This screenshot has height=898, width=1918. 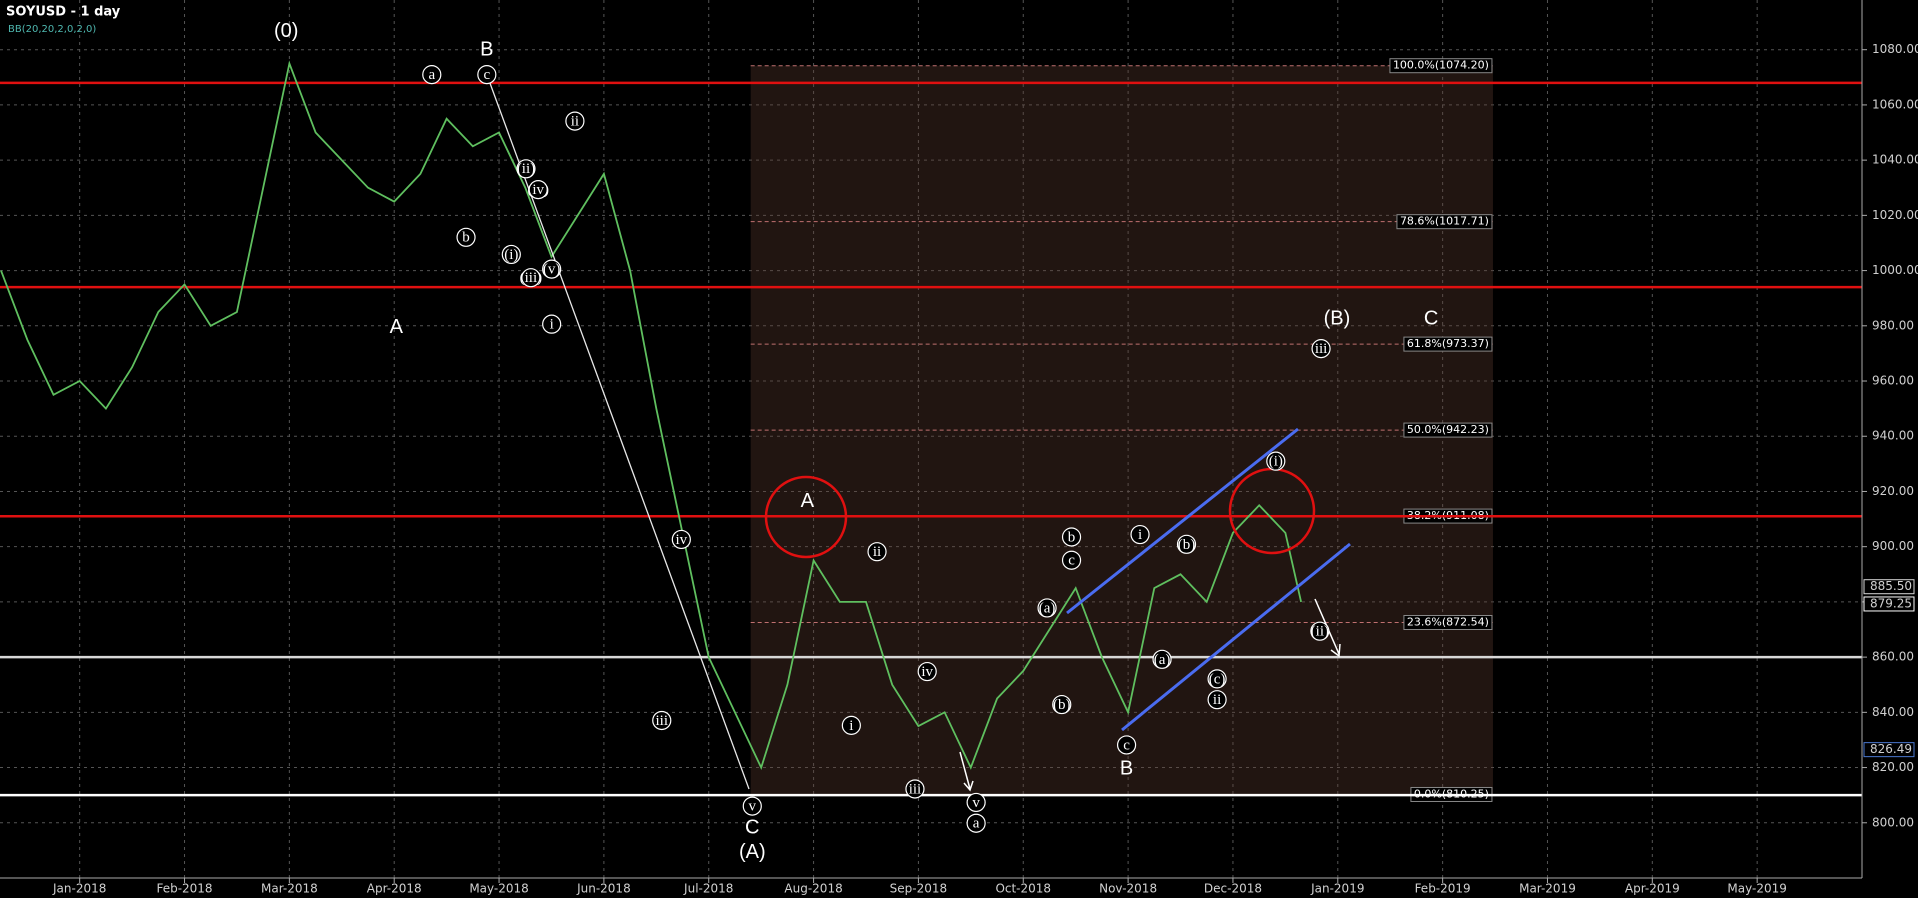 I want to click on y-tick-label: 920.00, so click(x=1893, y=491).